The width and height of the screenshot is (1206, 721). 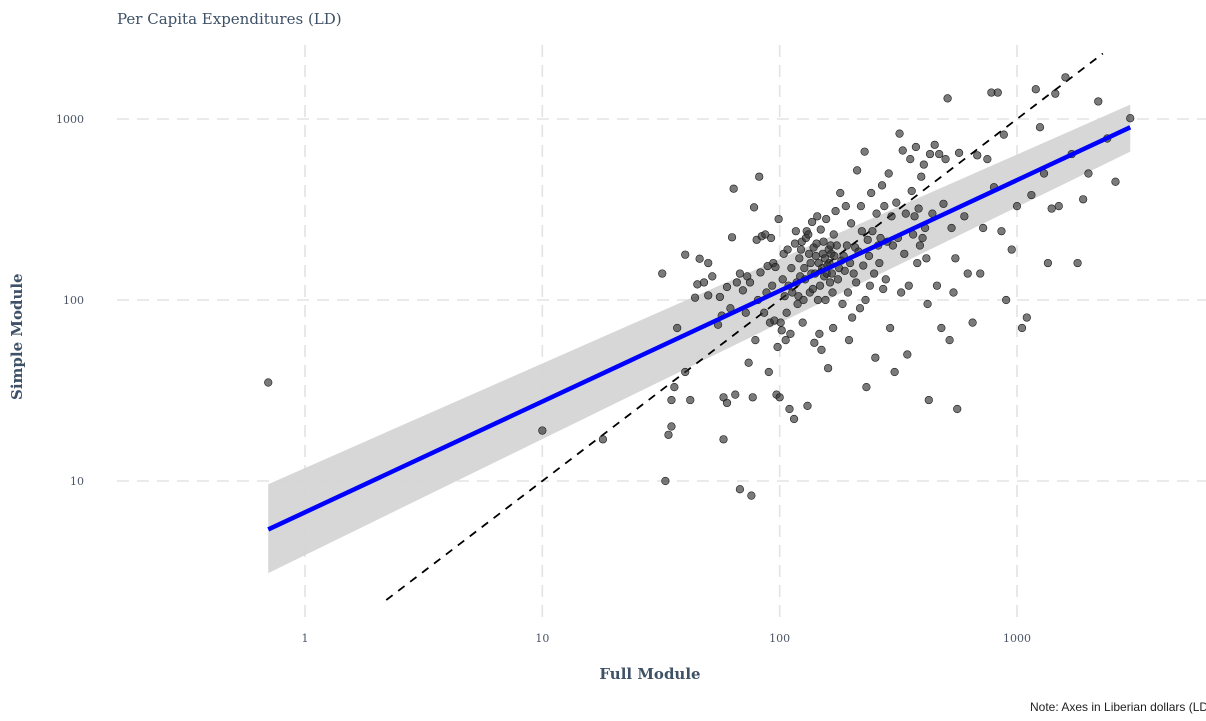 What do you see at coordinates (779, 638) in the screenshot?
I see `x-tick-label: 100` at bounding box center [779, 638].